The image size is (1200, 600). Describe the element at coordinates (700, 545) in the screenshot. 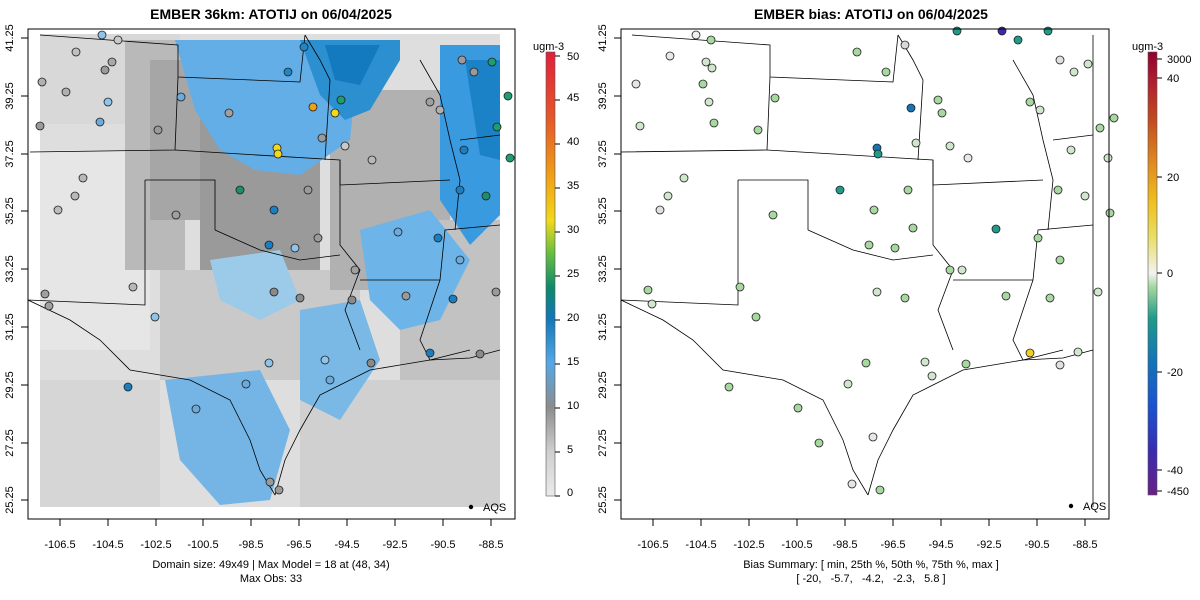

I see `bias-x-tick: -104.5` at that location.